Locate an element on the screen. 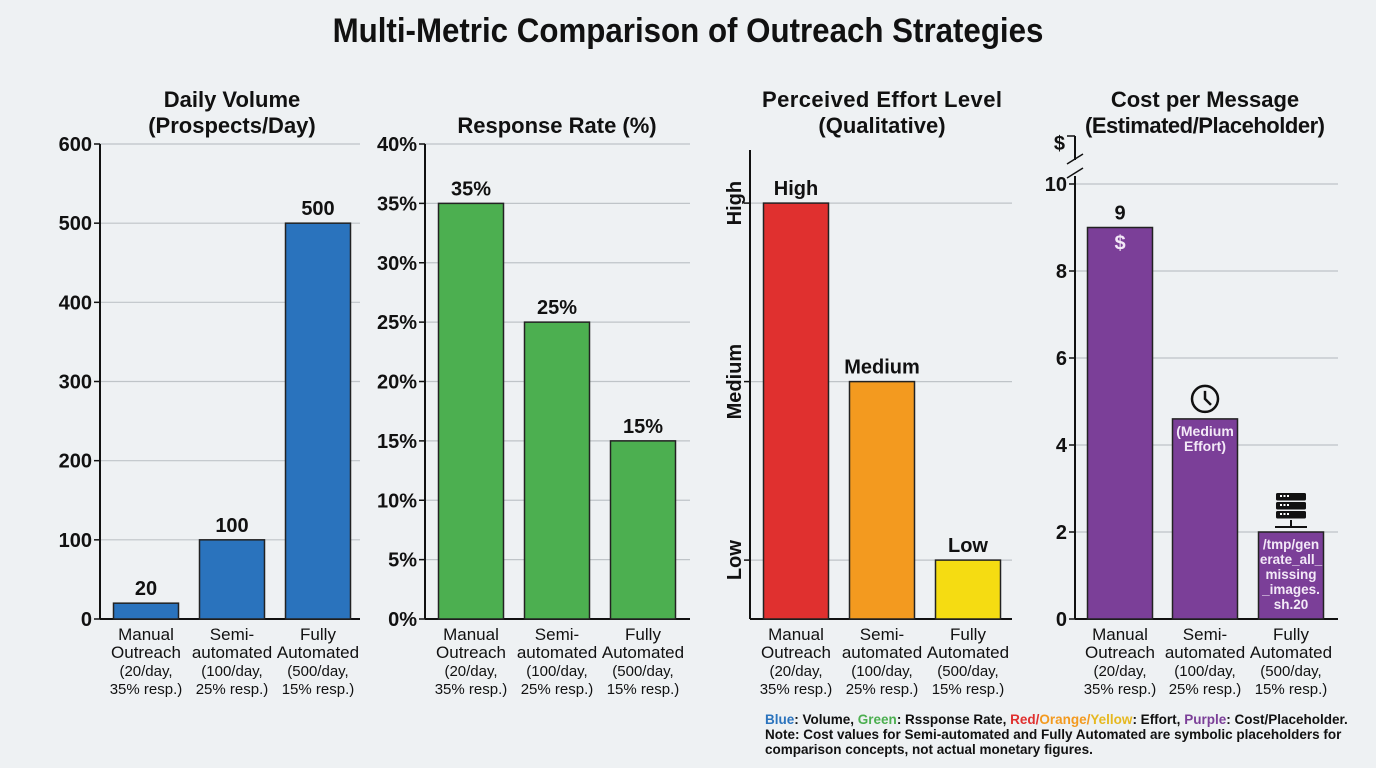 The height and width of the screenshot is (768, 1376). data-label: 100 is located at coordinates (231, 526).